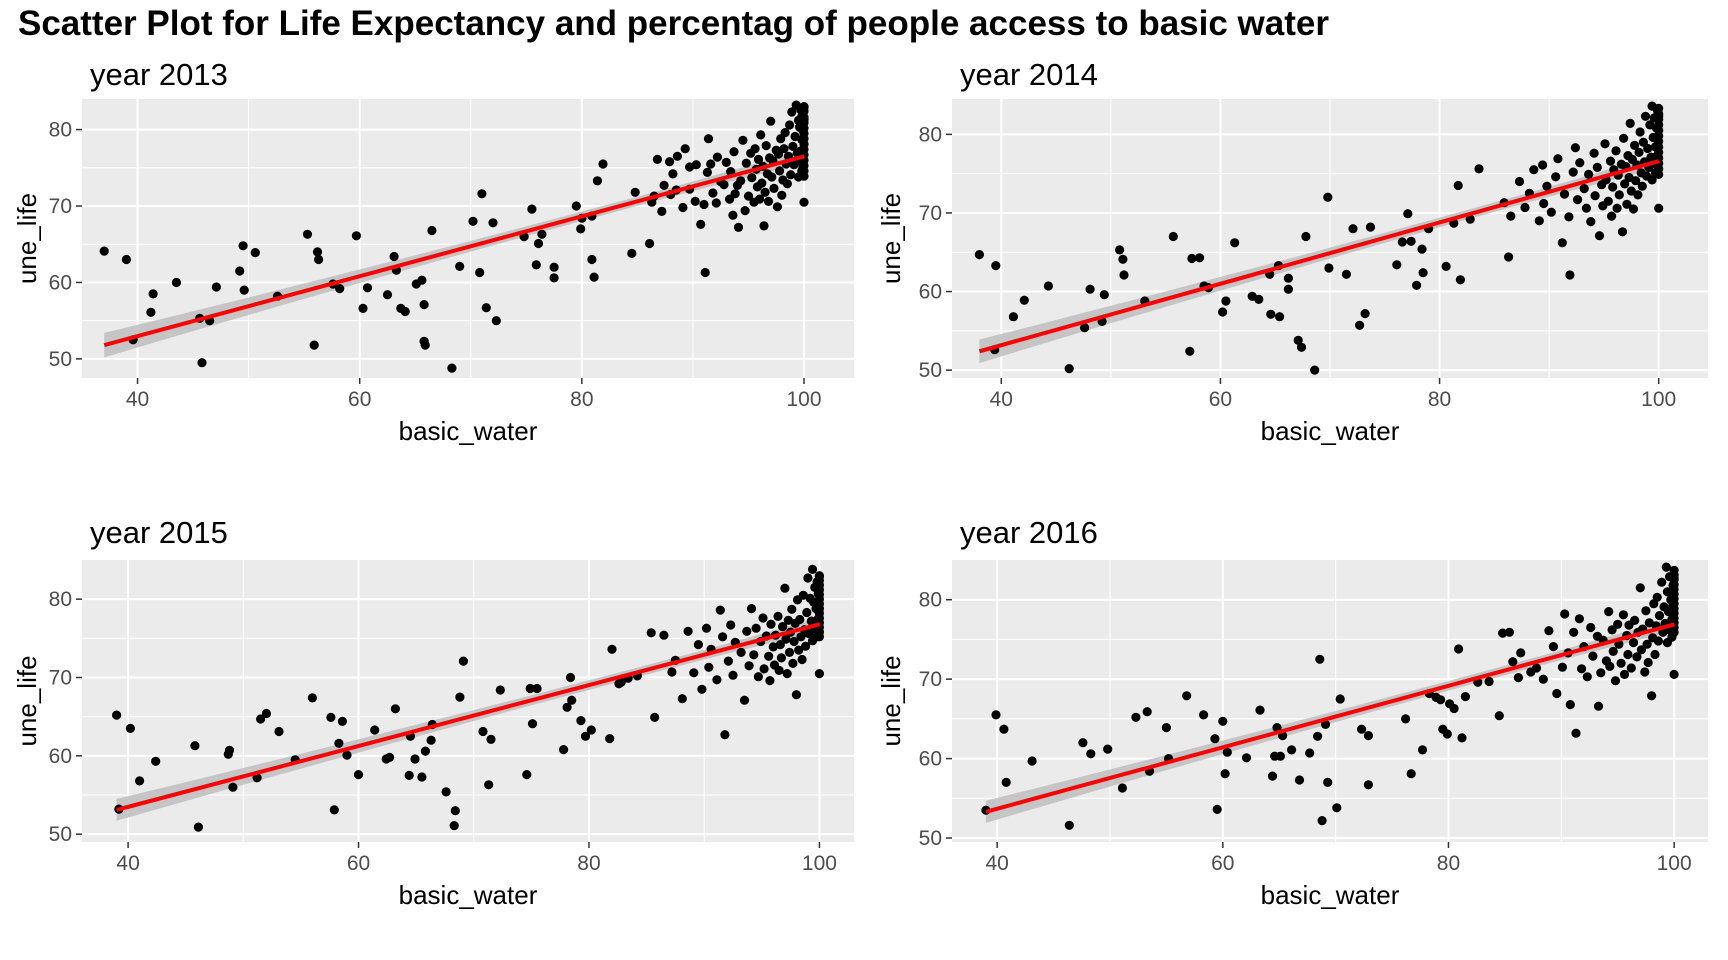 This screenshot has width=1728, height=960. What do you see at coordinates (1220, 399) in the screenshot?
I see `x-tick-label: 60` at bounding box center [1220, 399].